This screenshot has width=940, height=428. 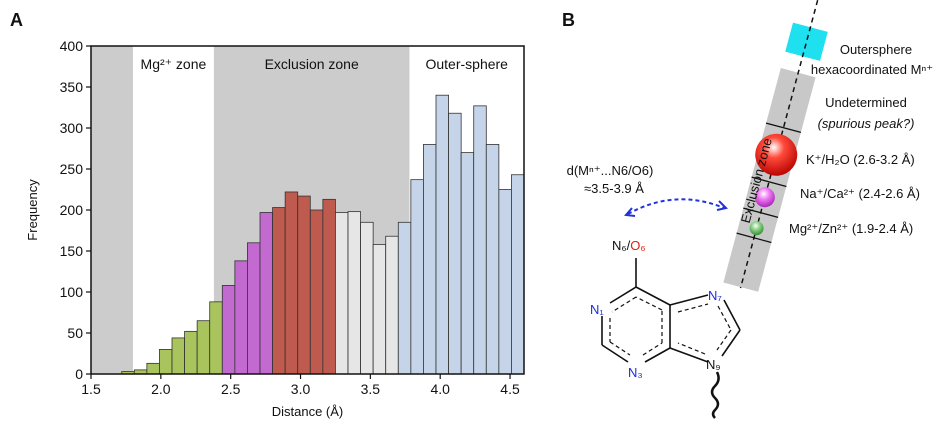 I want to click on y-tick-label: 250, so click(x=72, y=169).